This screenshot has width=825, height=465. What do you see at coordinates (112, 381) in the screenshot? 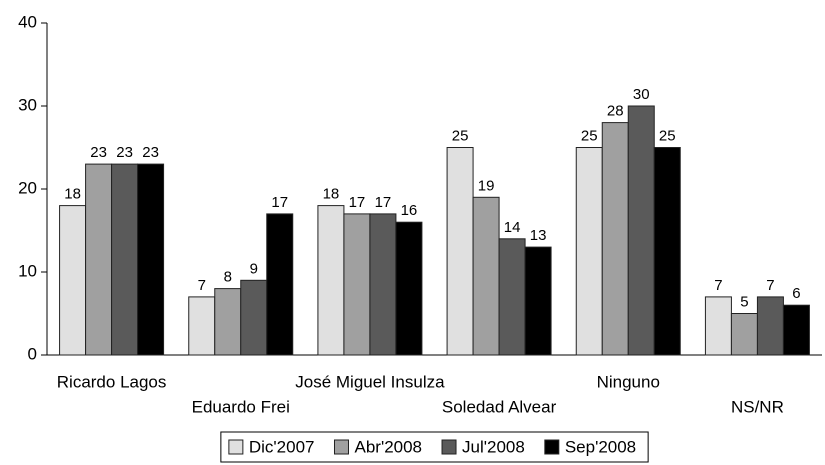
I see `x-tick-label: Ricardo Lagos` at bounding box center [112, 381].